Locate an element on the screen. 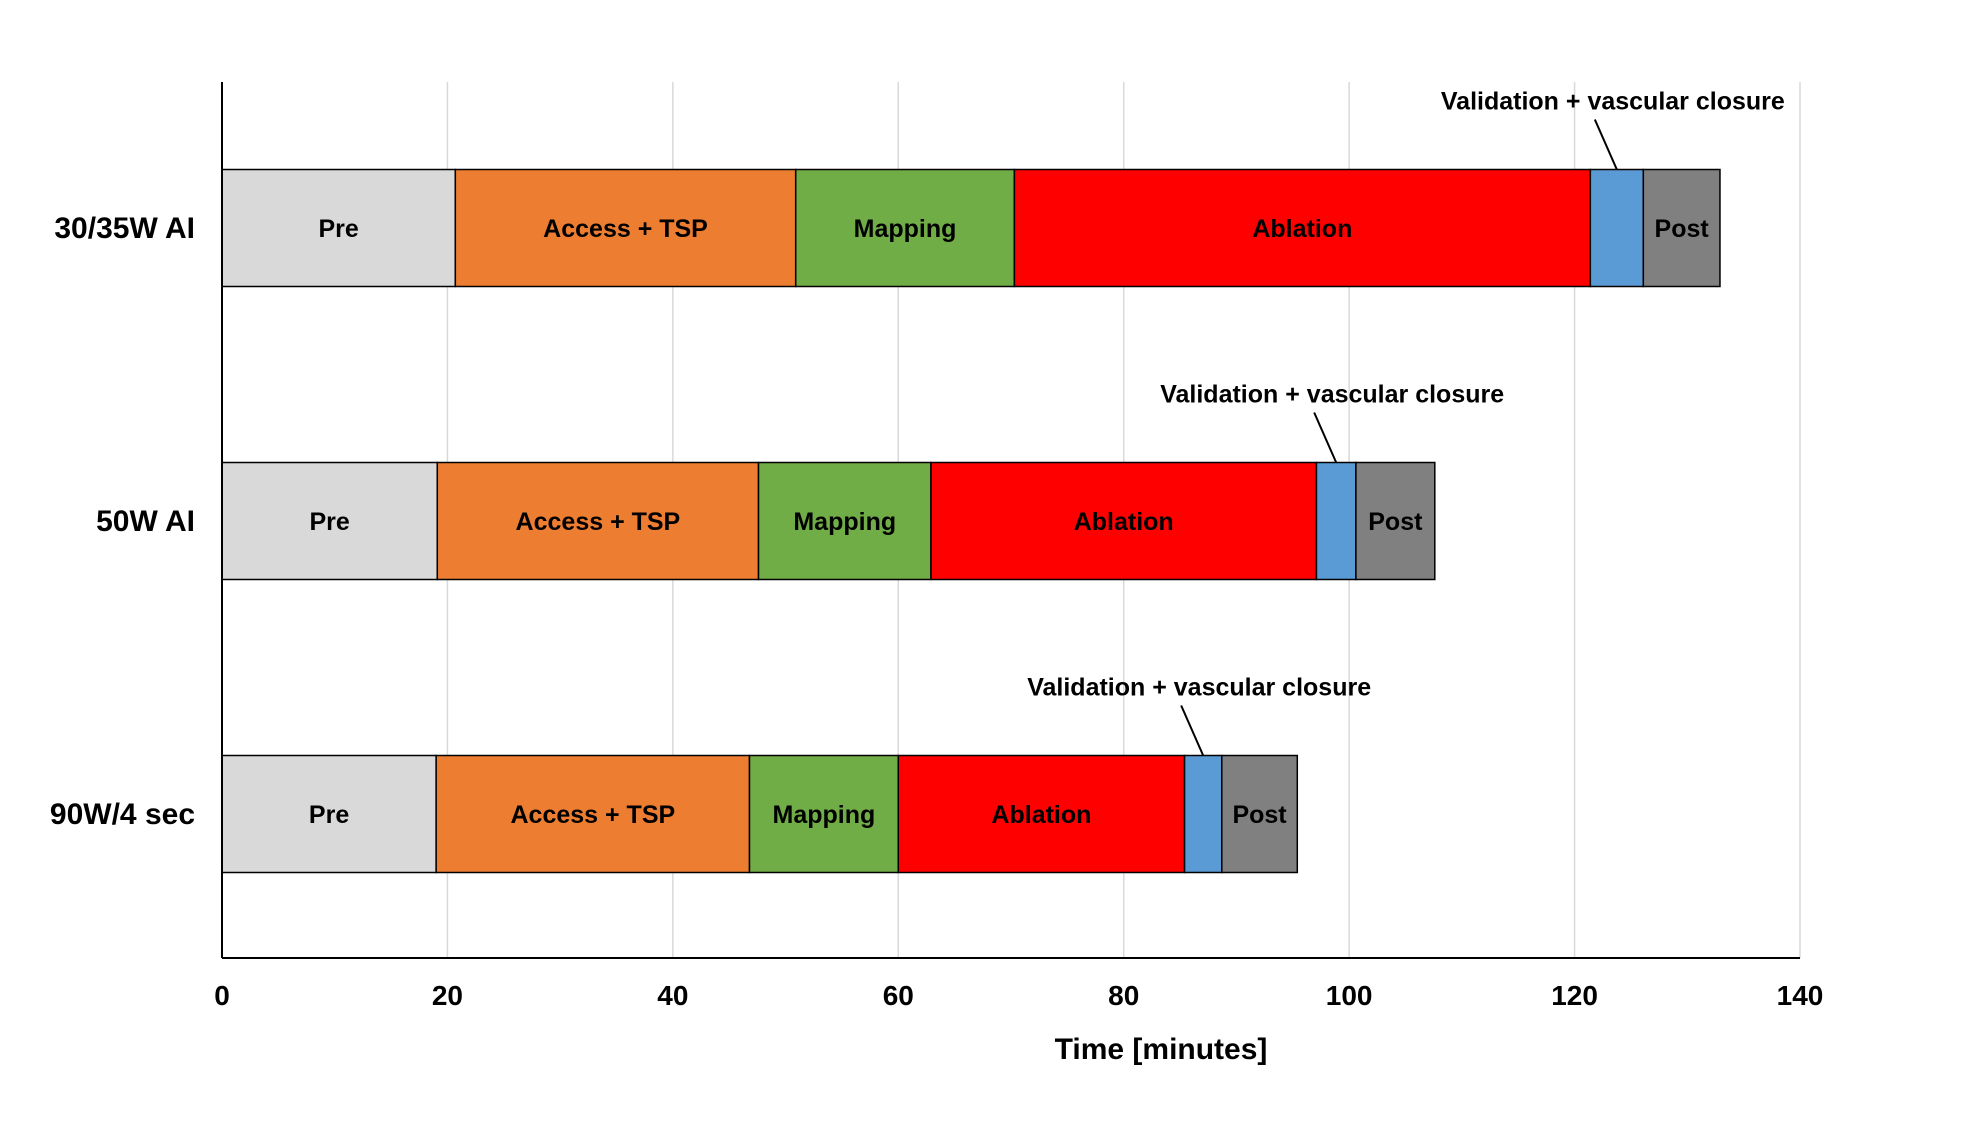  x-tick-labels: 0 20 40 60 80 100 120 140 is located at coordinates (1018, 995).